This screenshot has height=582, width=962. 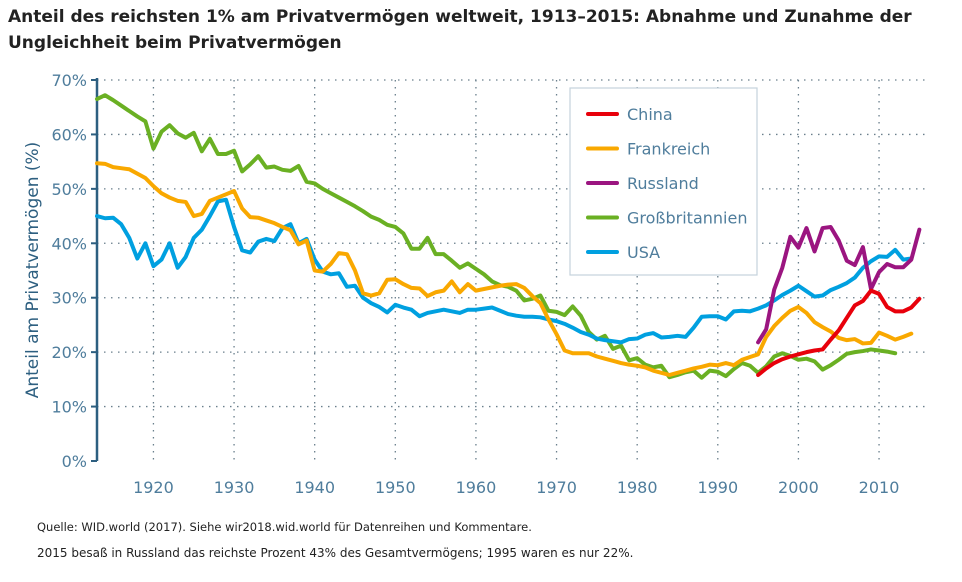 What do you see at coordinates (650, 114) in the screenshot?
I see `legend-label: China` at bounding box center [650, 114].